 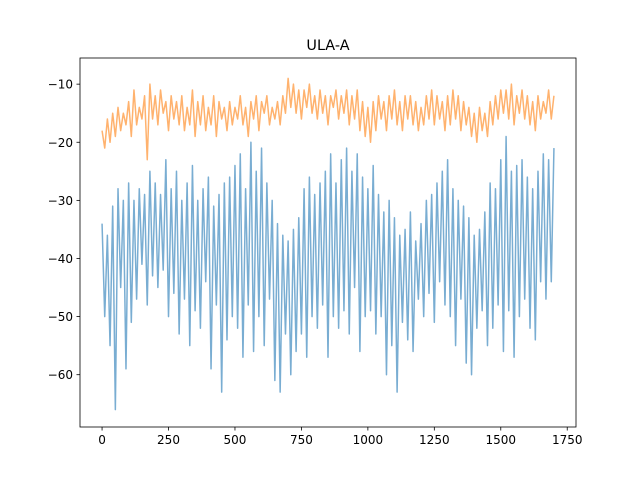 I want to click on x-tick-label: 1250, so click(x=434, y=440).